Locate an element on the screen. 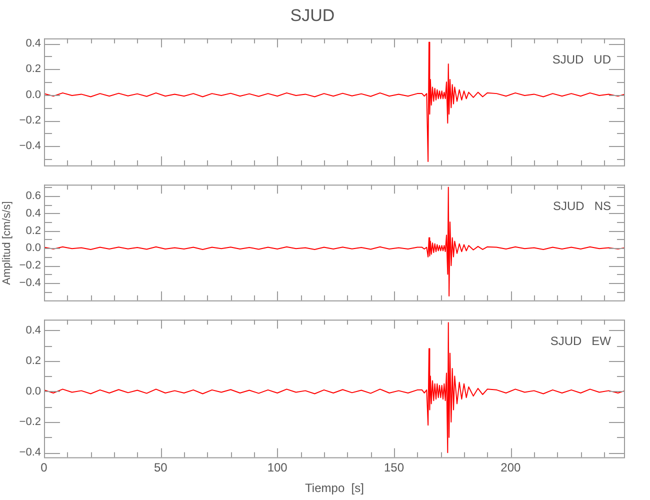 This screenshot has width=650, height=500. x-tick-label: 200 is located at coordinates (510, 467).